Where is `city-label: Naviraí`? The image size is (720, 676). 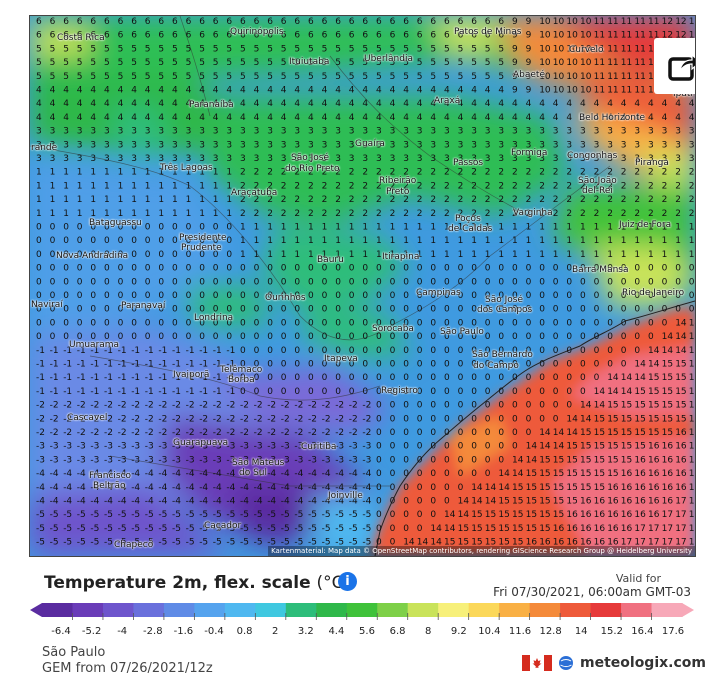
city-label: Naviraí is located at coordinates (47, 305).